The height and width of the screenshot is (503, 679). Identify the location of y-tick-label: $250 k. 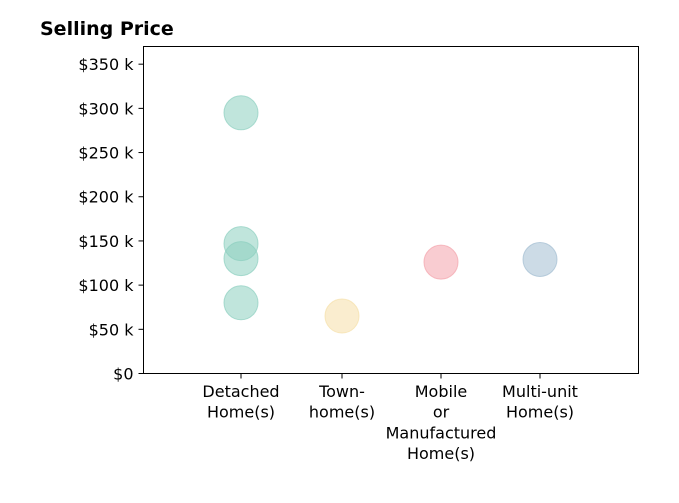
(106, 153).